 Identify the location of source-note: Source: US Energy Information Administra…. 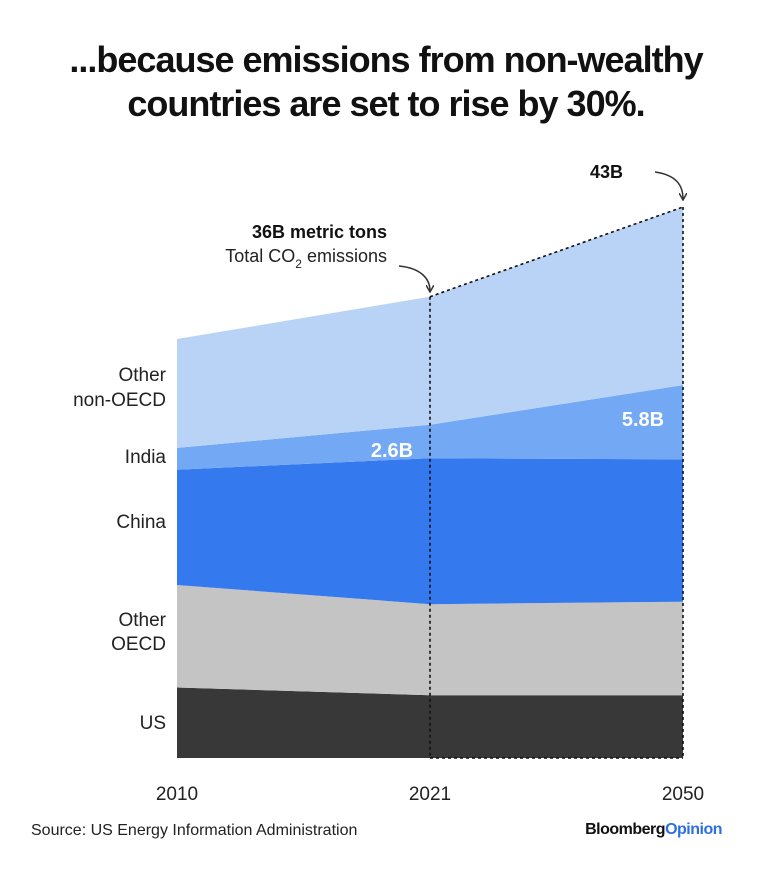
(194, 830).